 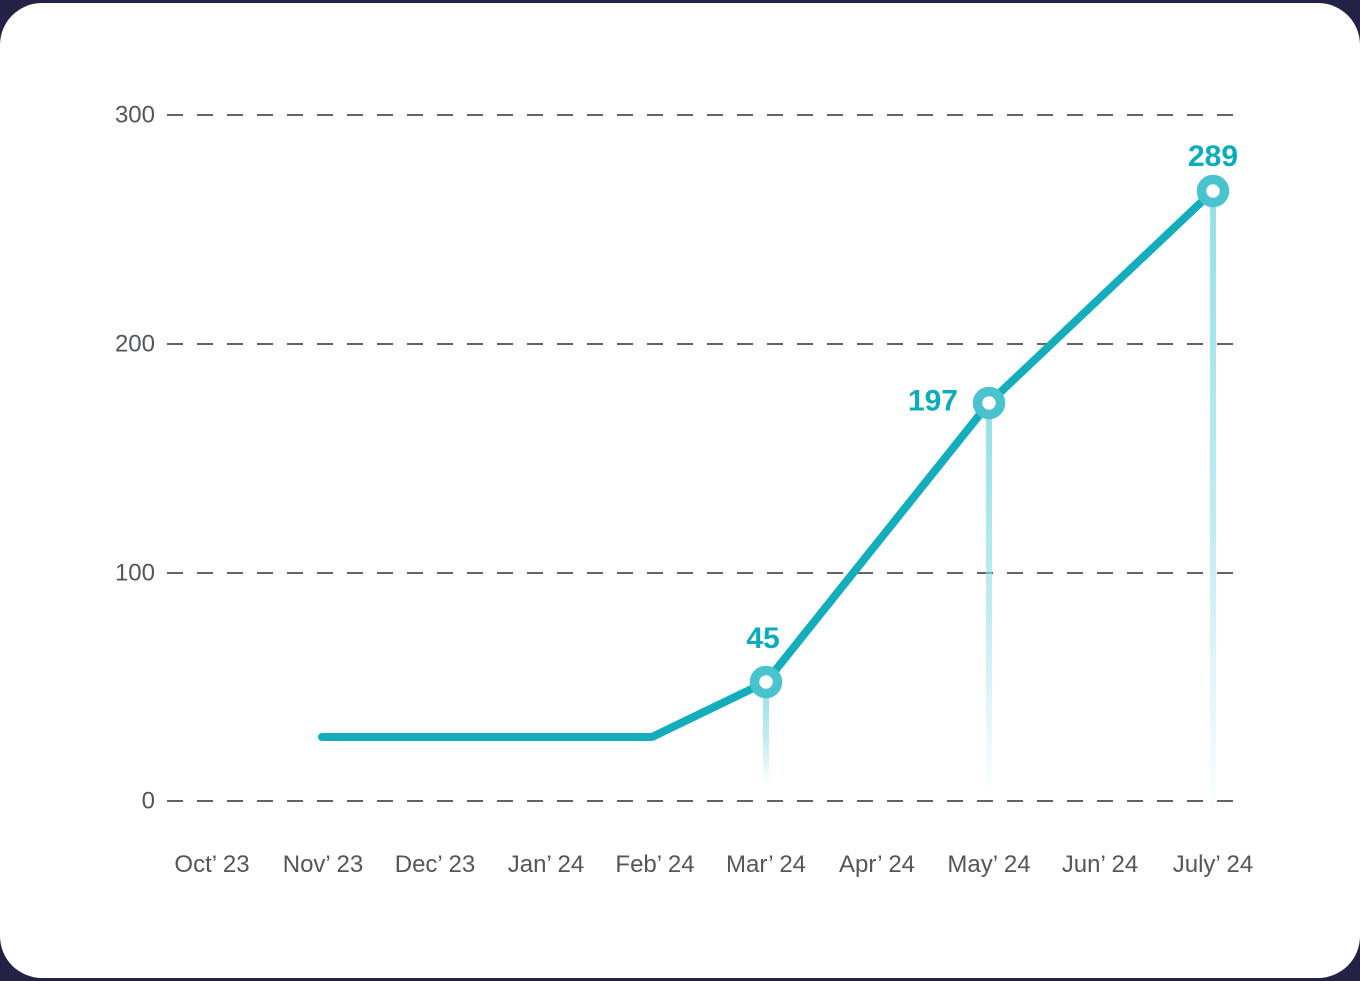 What do you see at coordinates (988, 864) in the screenshot?
I see `x-axis-label-8: May’ 24` at bounding box center [988, 864].